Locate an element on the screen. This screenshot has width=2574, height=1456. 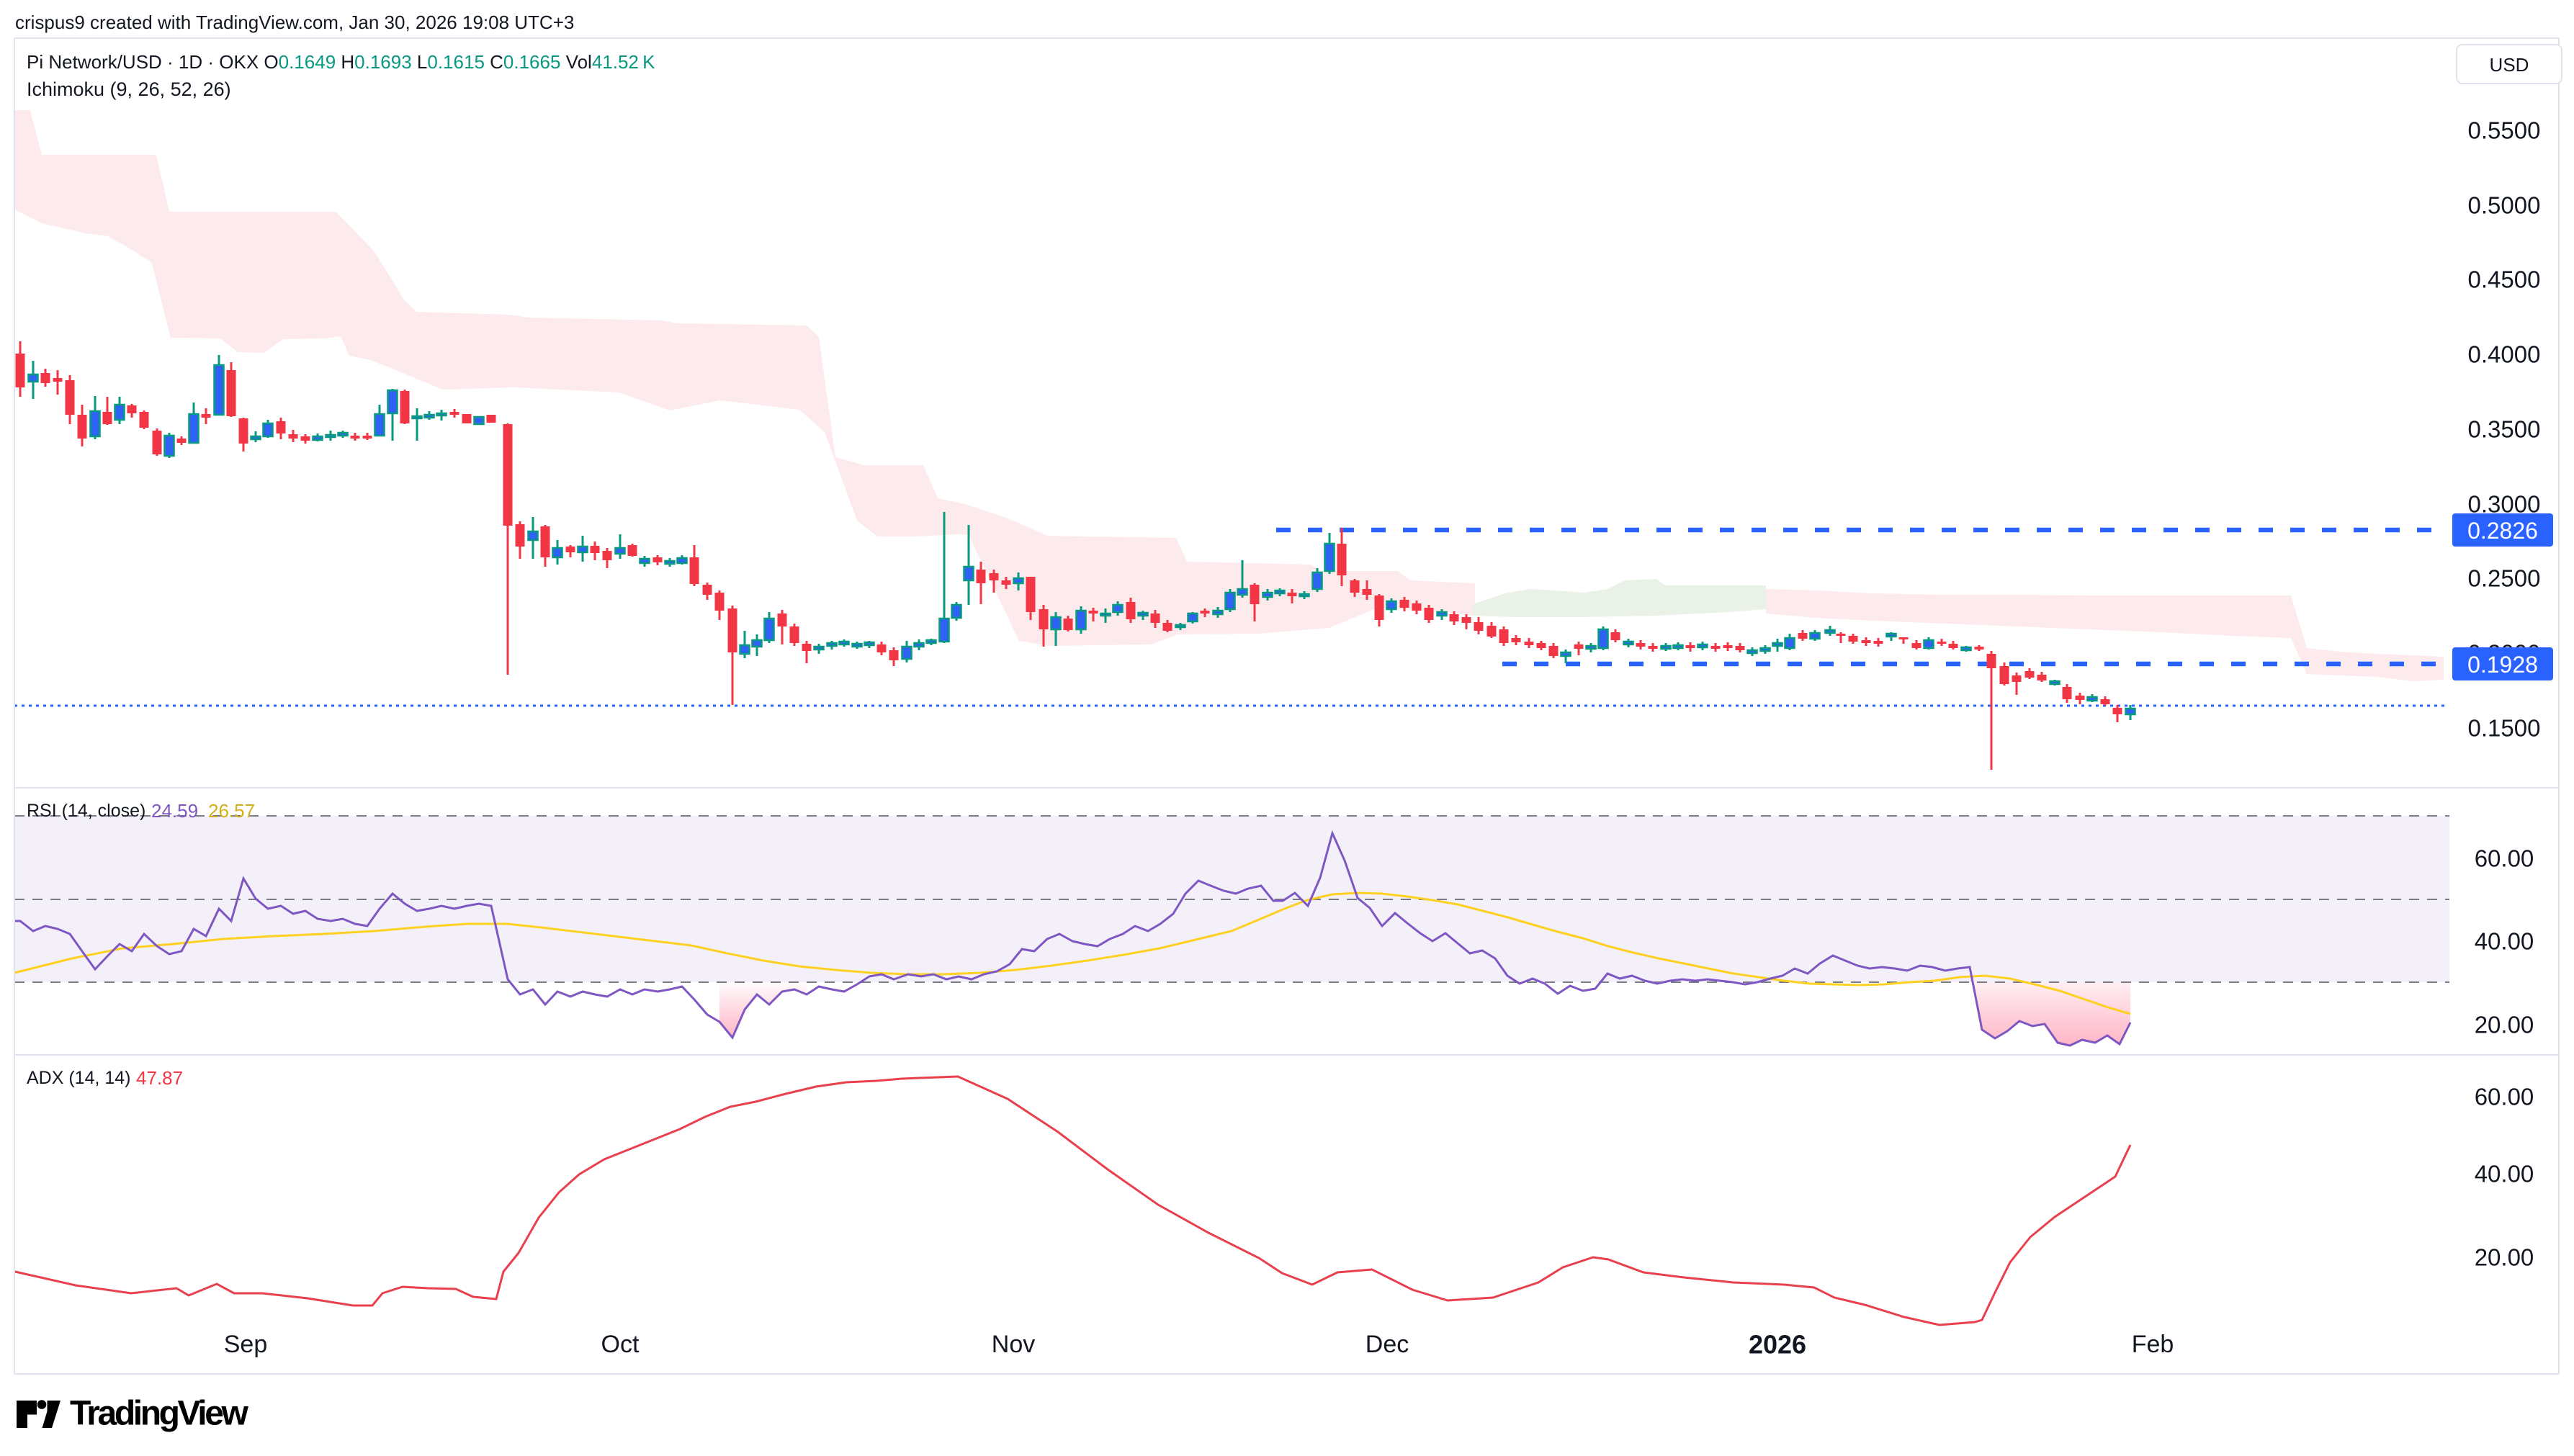
svg-text: RSI (14, close) is located at coordinates (86, 811).